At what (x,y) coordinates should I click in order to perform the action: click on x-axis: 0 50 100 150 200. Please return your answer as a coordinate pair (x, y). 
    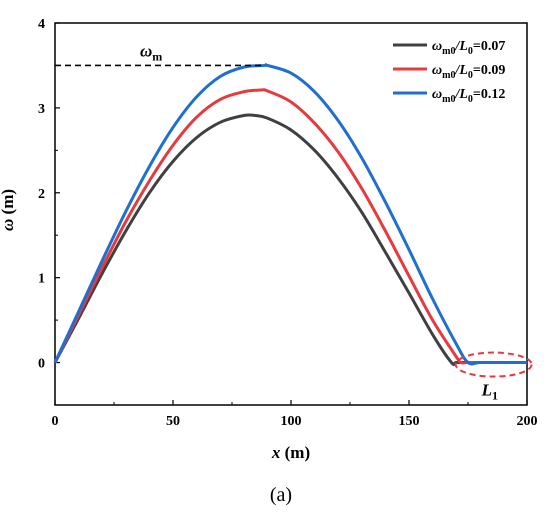
    Looking at the image, I should click on (295, 414).